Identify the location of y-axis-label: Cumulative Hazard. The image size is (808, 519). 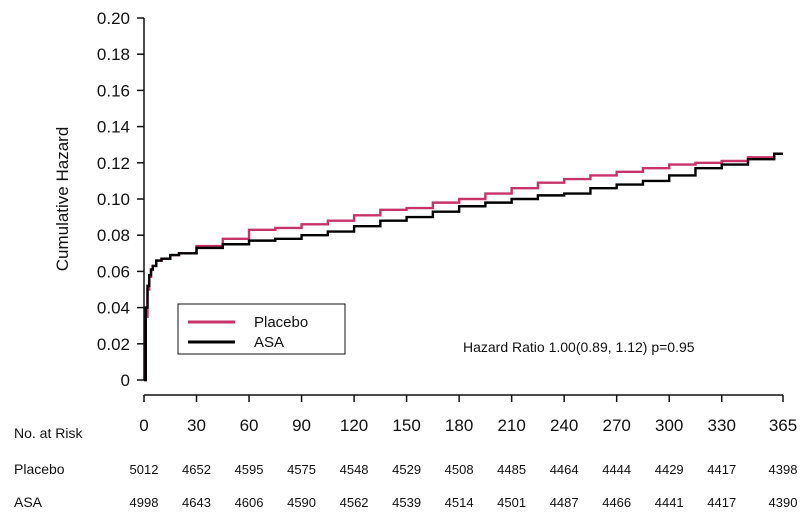
(62, 199).